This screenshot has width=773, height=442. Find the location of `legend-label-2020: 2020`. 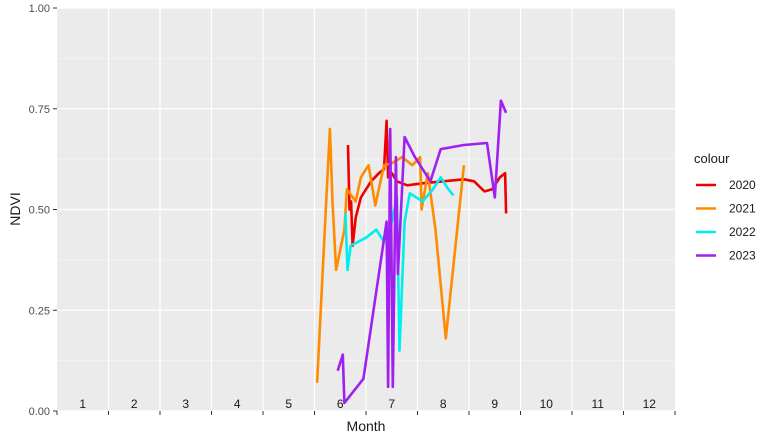

legend-label-2020: 2020 is located at coordinates (742, 185).